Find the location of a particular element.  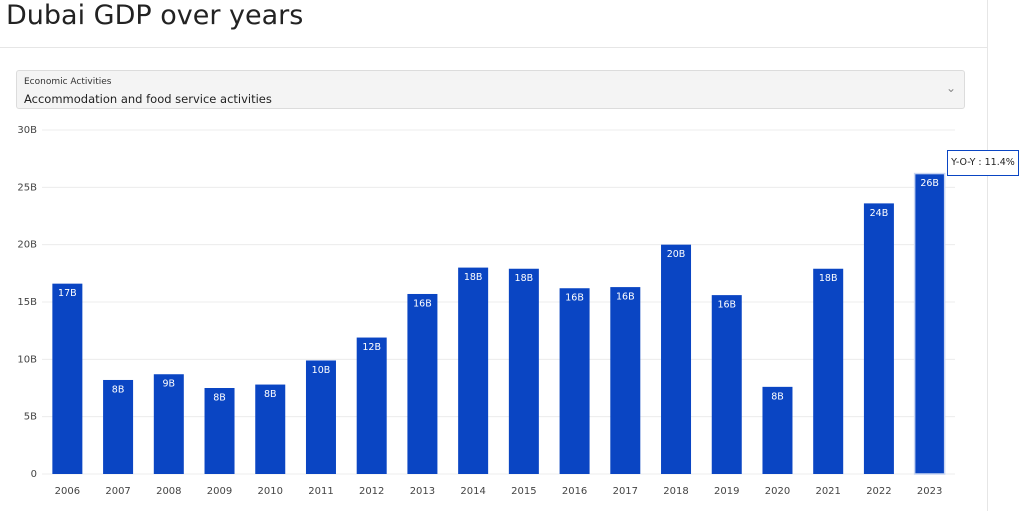

y-tick-label: 20B is located at coordinates (27, 245).